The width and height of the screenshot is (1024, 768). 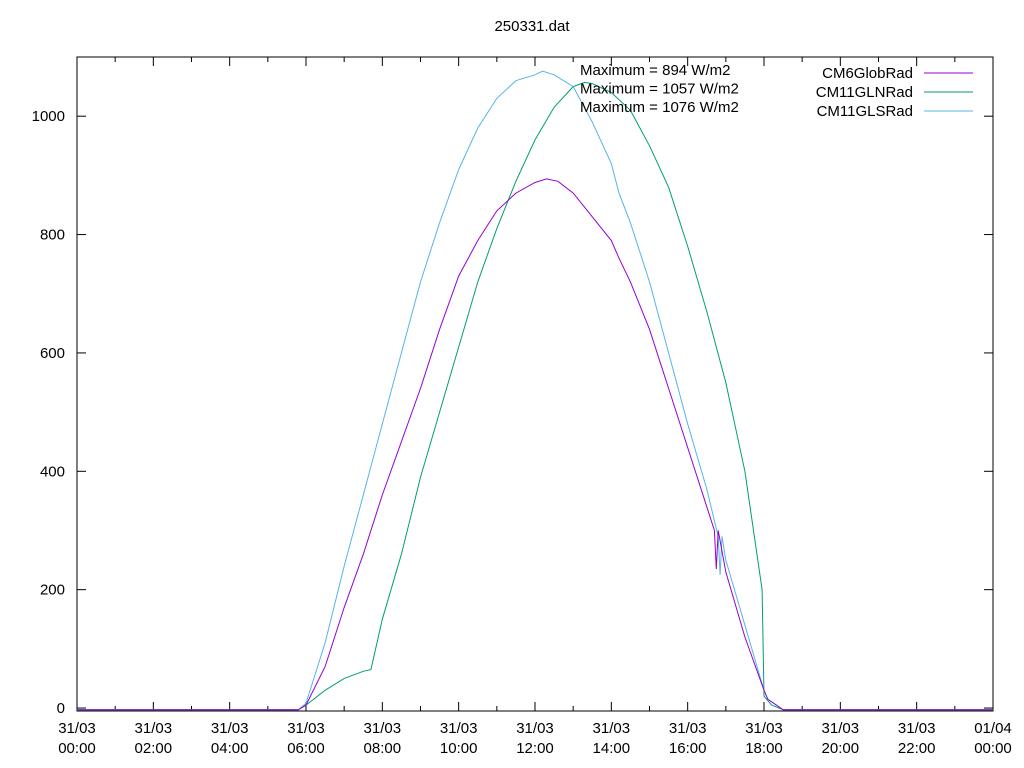 I want to click on x-tick-time: 08:00, so click(x=383, y=748).